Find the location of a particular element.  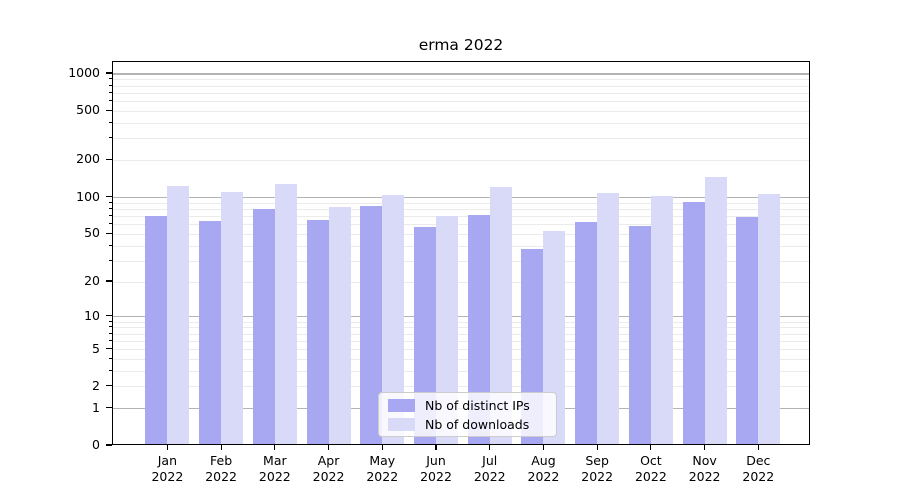

x-tick-label-may: May 2022 is located at coordinates (382, 469).